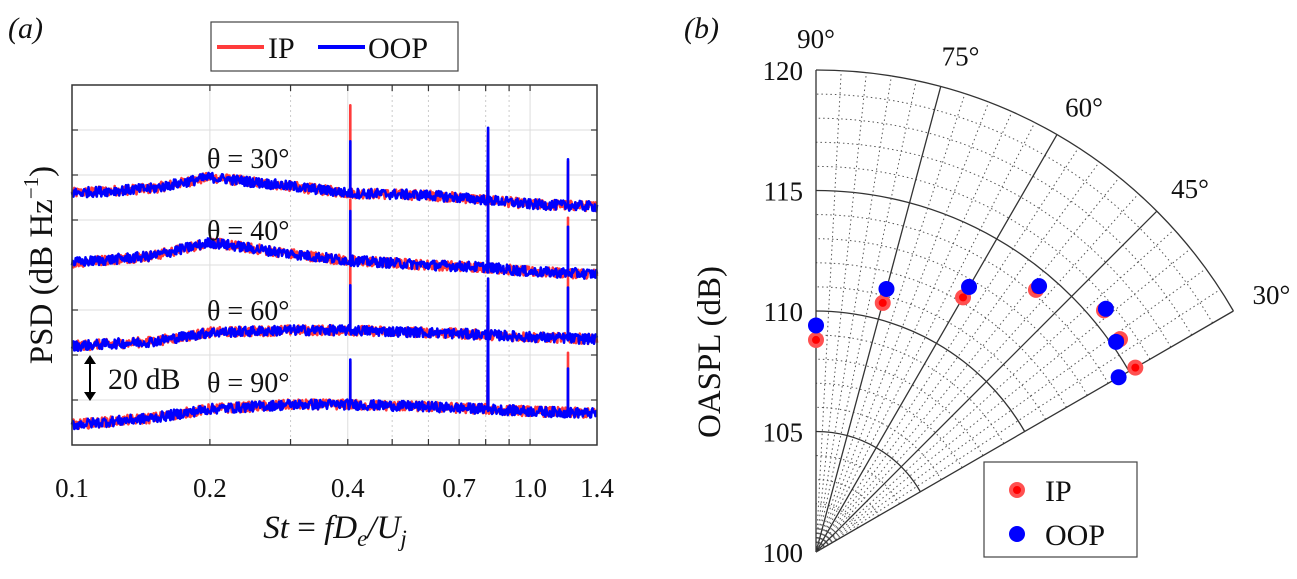  What do you see at coordinates (334, 46) in the screenshot?
I see `psd-legend: IP OOP` at bounding box center [334, 46].